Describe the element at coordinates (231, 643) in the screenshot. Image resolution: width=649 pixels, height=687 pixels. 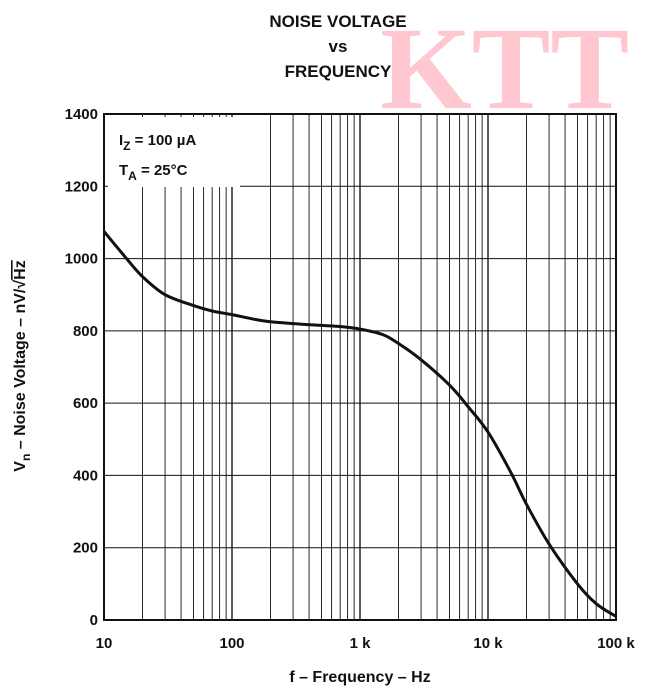
I see `x-tick-label: 100` at that location.